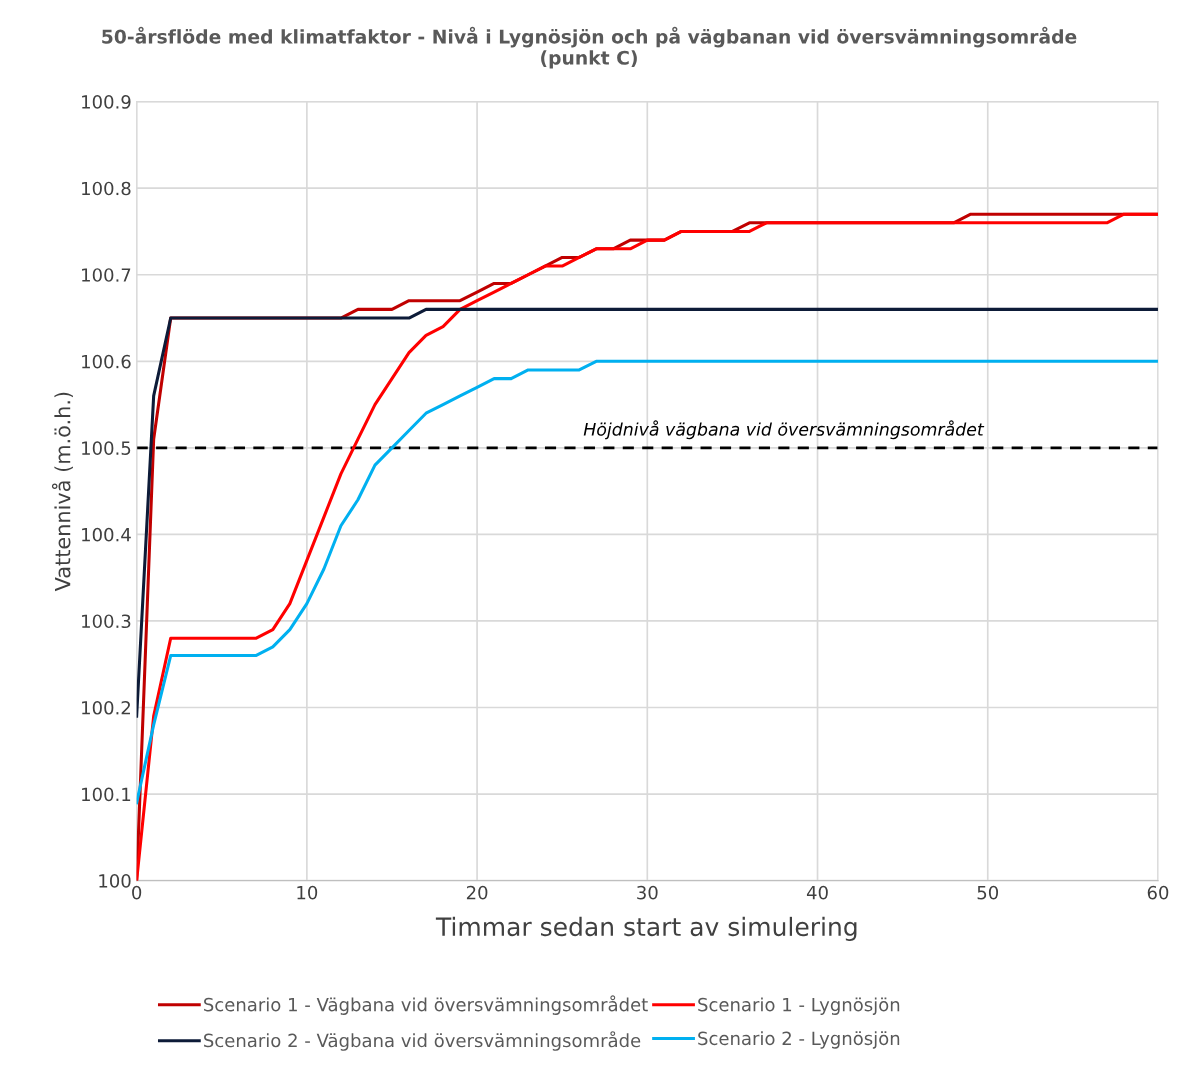  What do you see at coordinates (646, 929) in the screenshot?
I see `x-axis-title: Timmar sedan start av simulering` at bounding box center [646, 929].